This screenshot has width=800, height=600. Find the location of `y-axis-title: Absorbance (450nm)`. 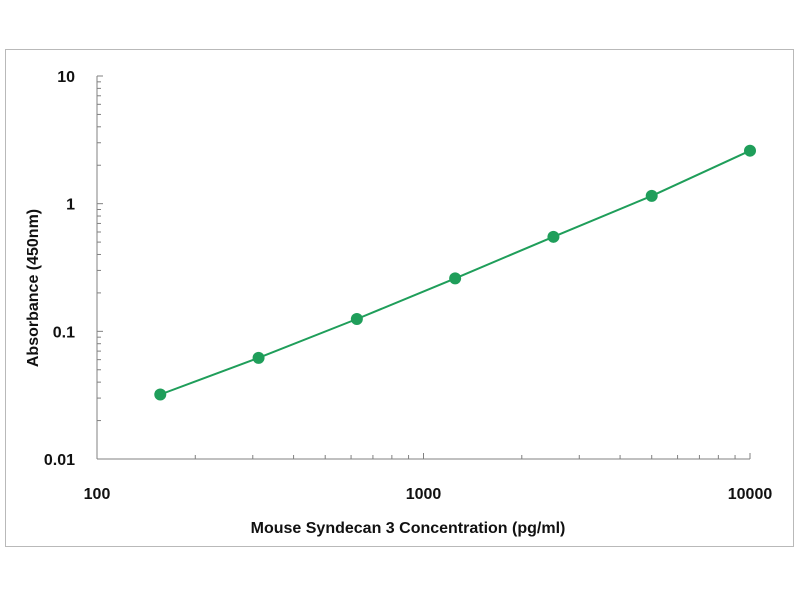

y-axis-title: Absorbance (450nm) is located at coordinates (33, 288).